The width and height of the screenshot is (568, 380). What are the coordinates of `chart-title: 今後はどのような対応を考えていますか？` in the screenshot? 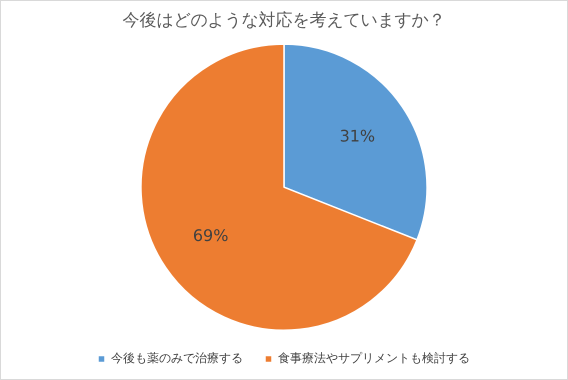 It's located at (284, 20).